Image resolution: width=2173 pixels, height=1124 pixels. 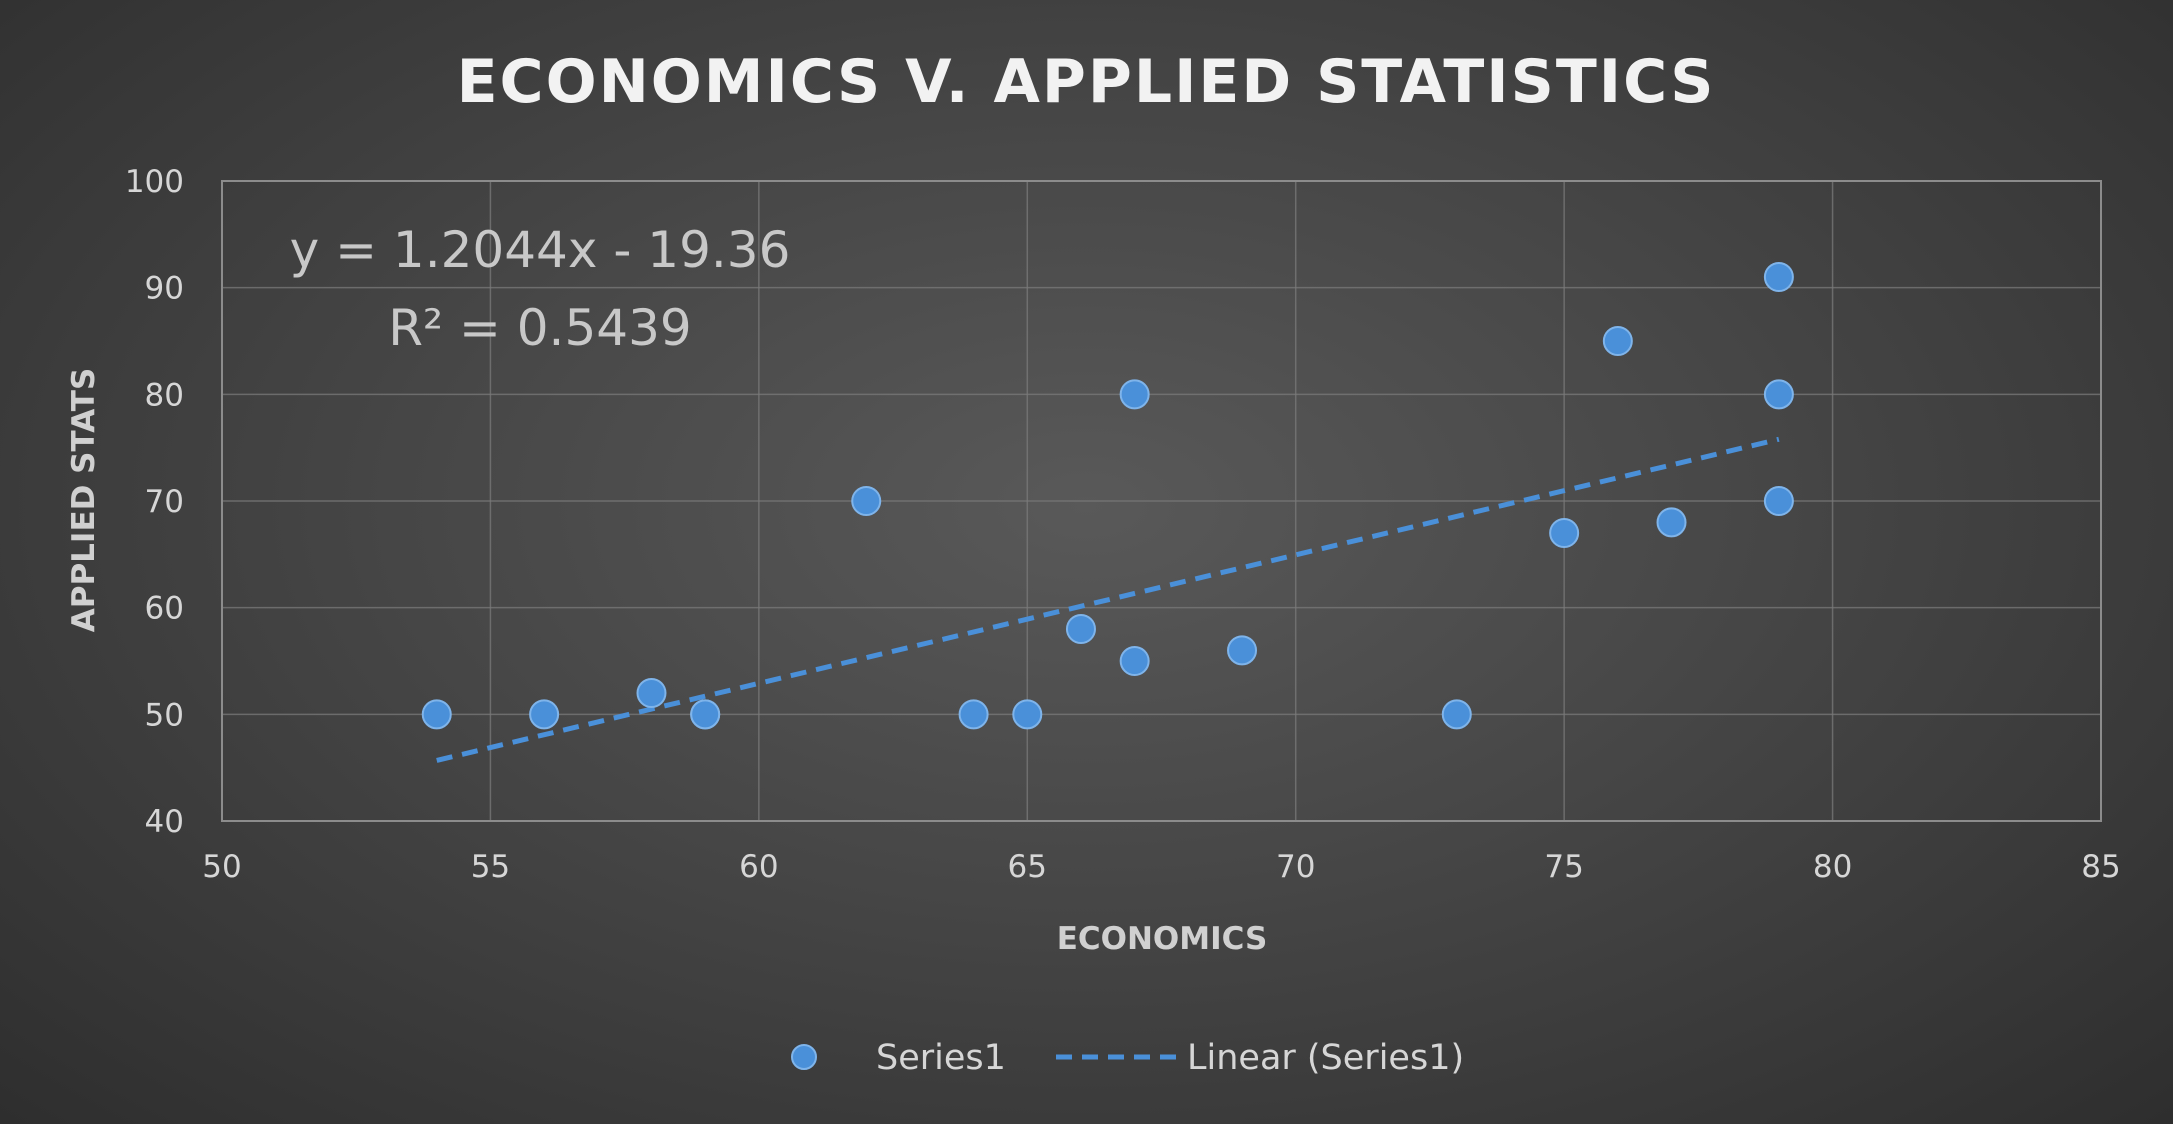 I want to click on y-tick-label: 90, so click(x=164, y=289).